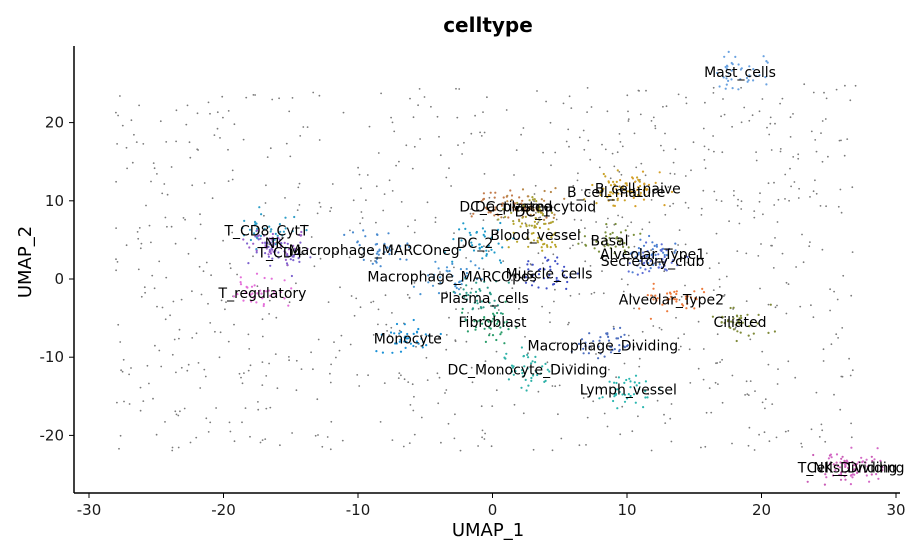  I want to click on point-ciliated, so click(737, 331).